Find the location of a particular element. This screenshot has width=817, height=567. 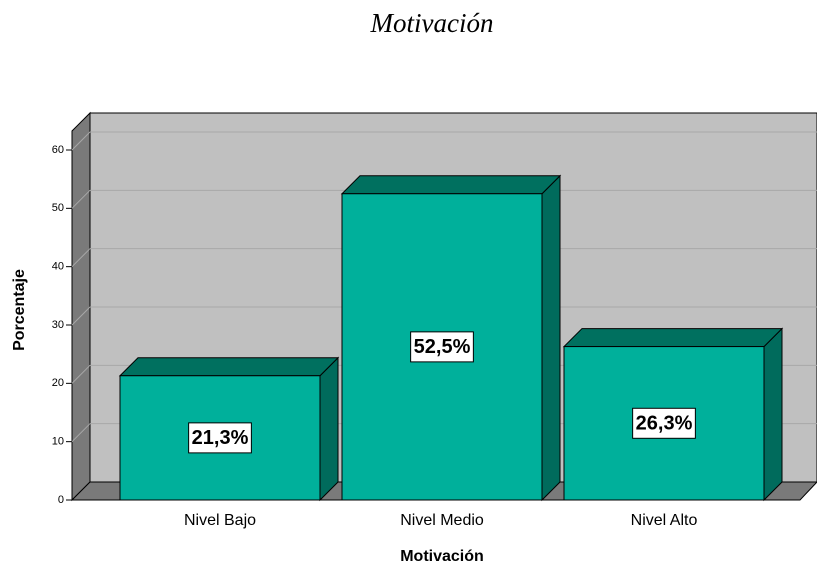

value-label: 26,3% is located at coordinates (664, 424).